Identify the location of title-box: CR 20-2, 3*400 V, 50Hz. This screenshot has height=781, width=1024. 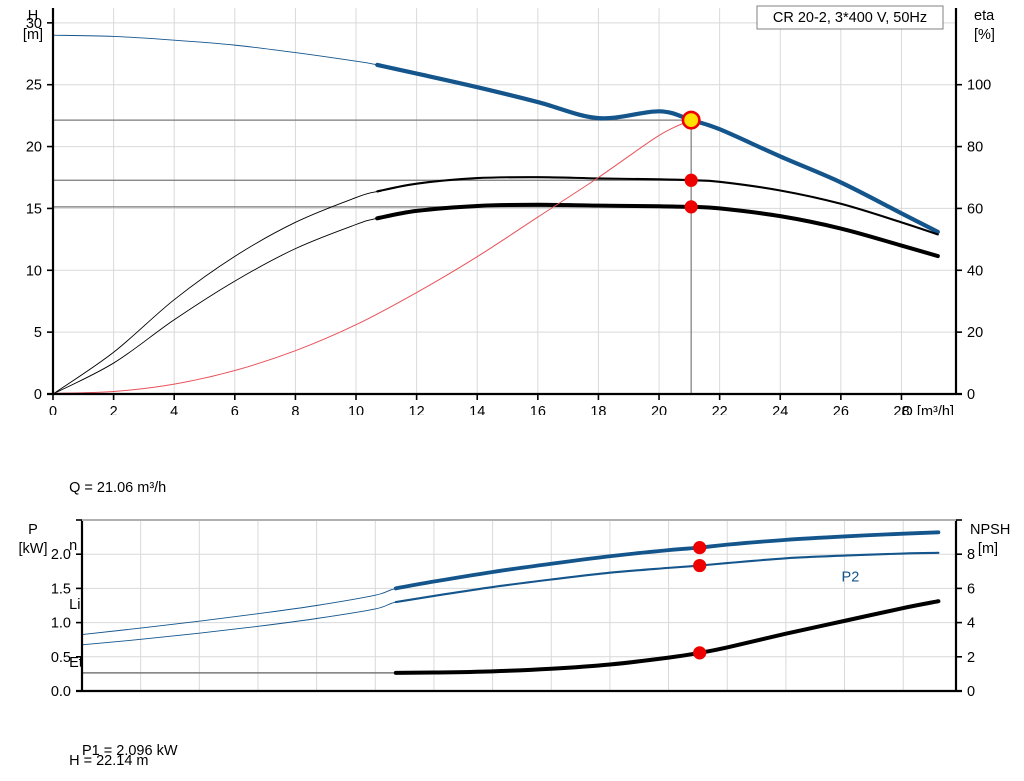
(850, 17).